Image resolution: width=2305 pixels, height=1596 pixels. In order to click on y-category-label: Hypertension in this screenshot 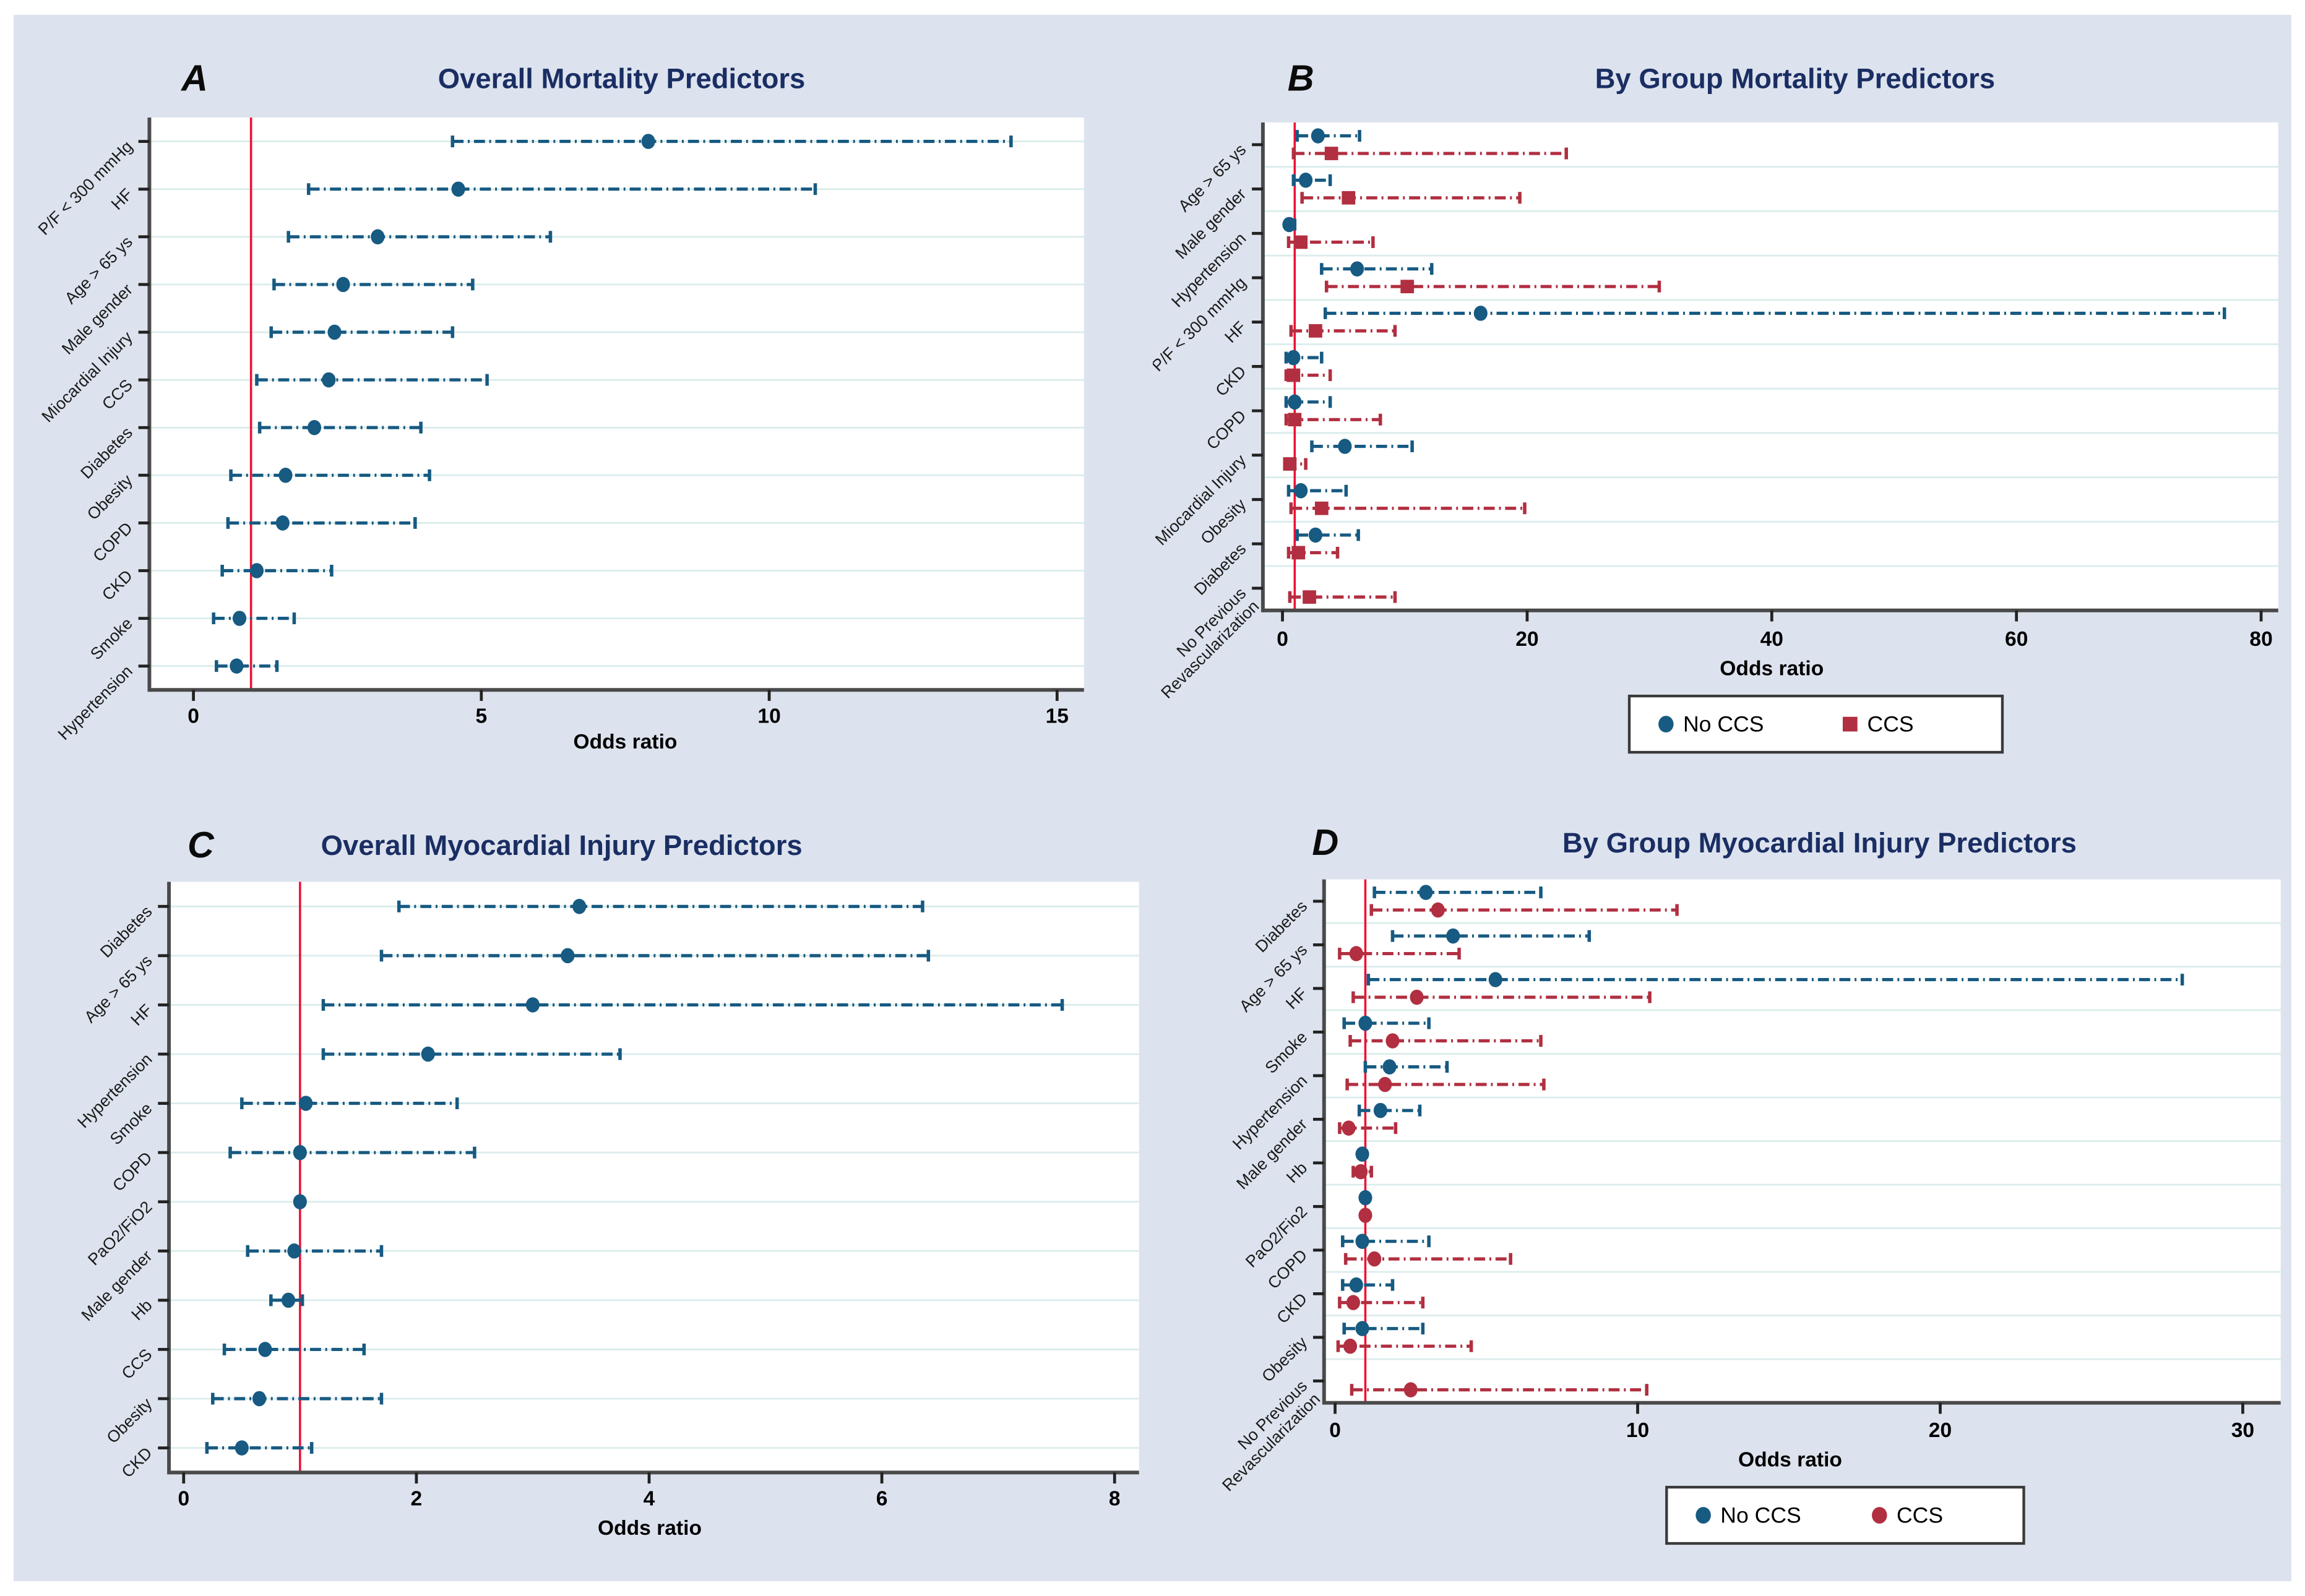, I will do `click(95, 703)`.